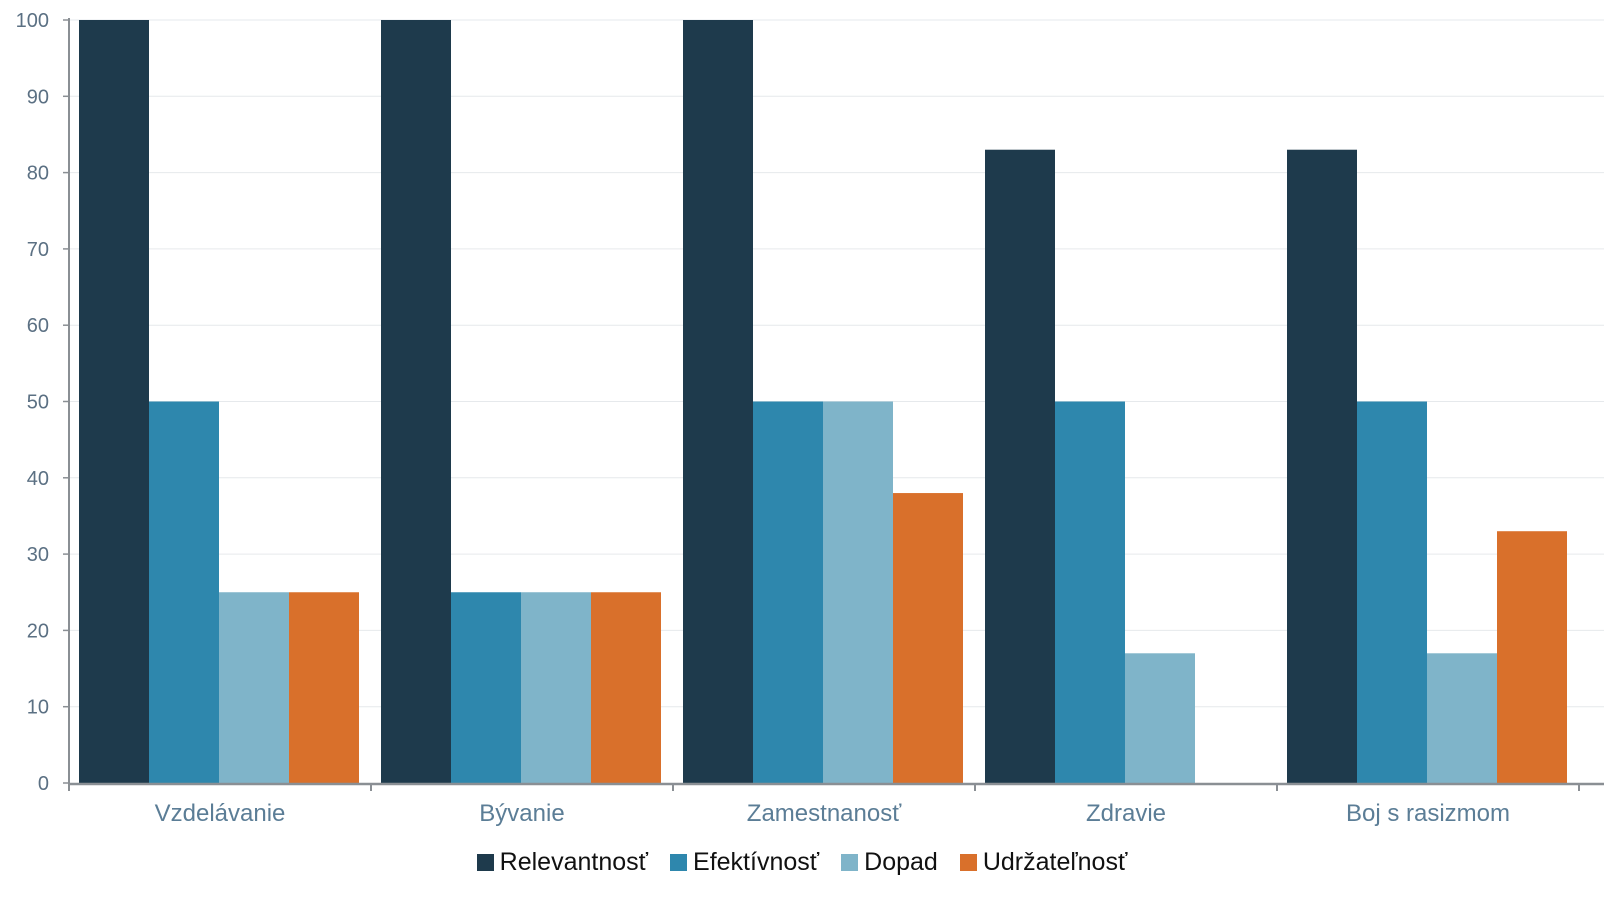  I want to click on x-category-label: Zdravie, so click(1126, 813).